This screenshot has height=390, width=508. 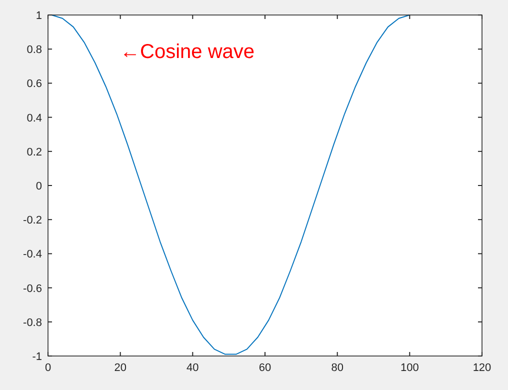 I want to click on x-tick-label: 60, so click(x=265, y=368).